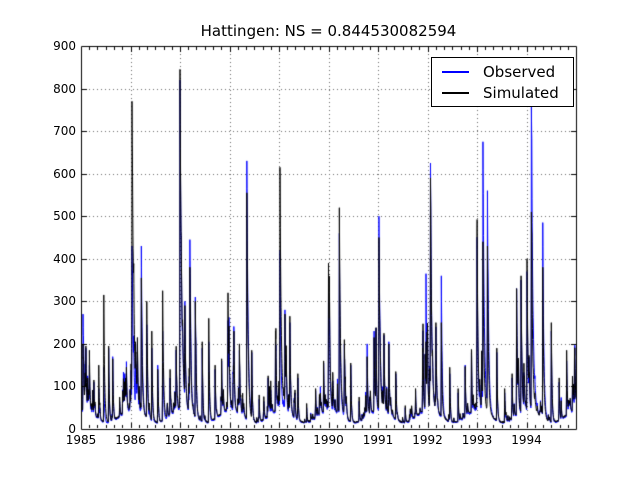  Describe the element at coordinates (477, 440) in the screenshot. I see `x-tick-label: 1993` at that location.